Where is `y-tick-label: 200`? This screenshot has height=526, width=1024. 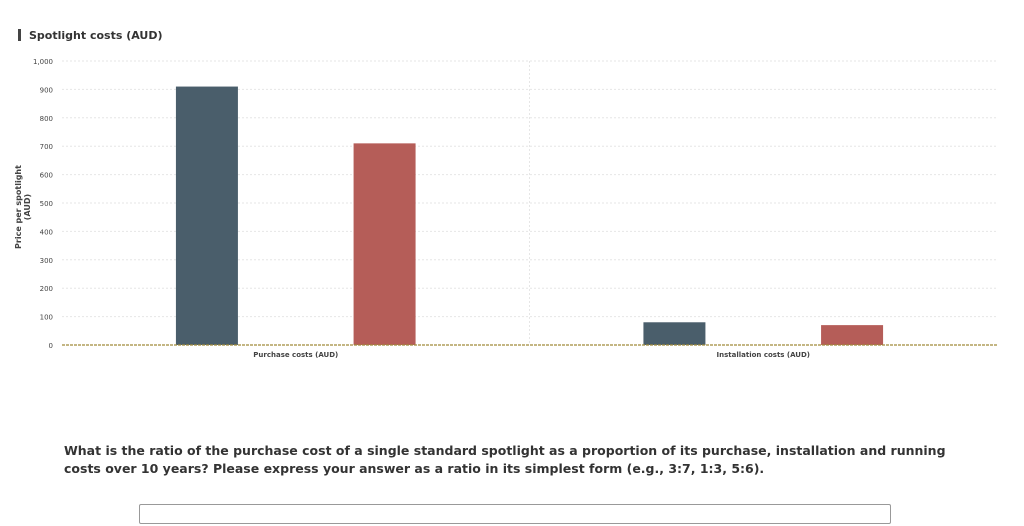
y-tick-label: 200 is located at coordinates (46, 289).